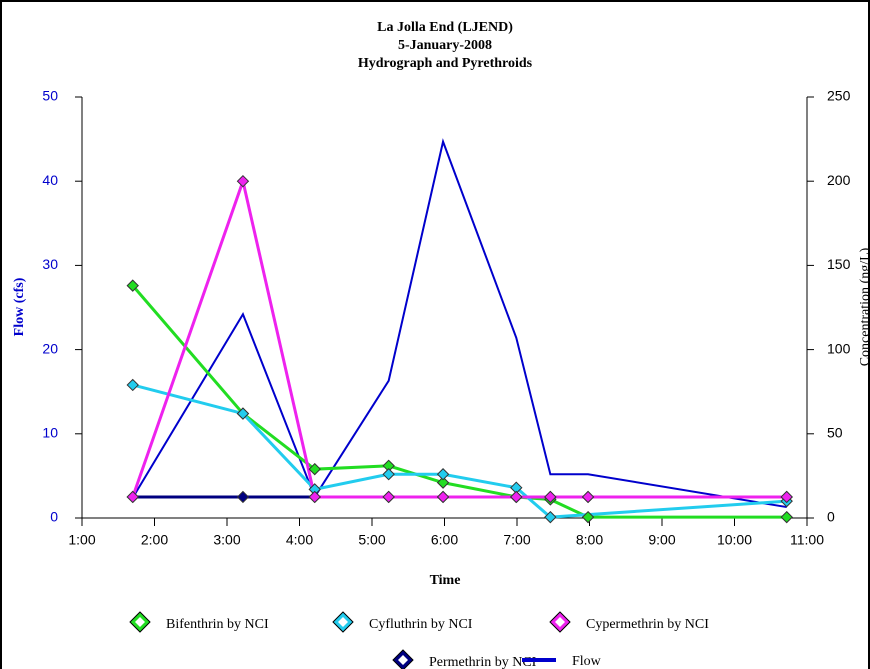 This screenshot has width=870, height=669. I want to click on x-tick-label: 1:00, so click(81, 540).